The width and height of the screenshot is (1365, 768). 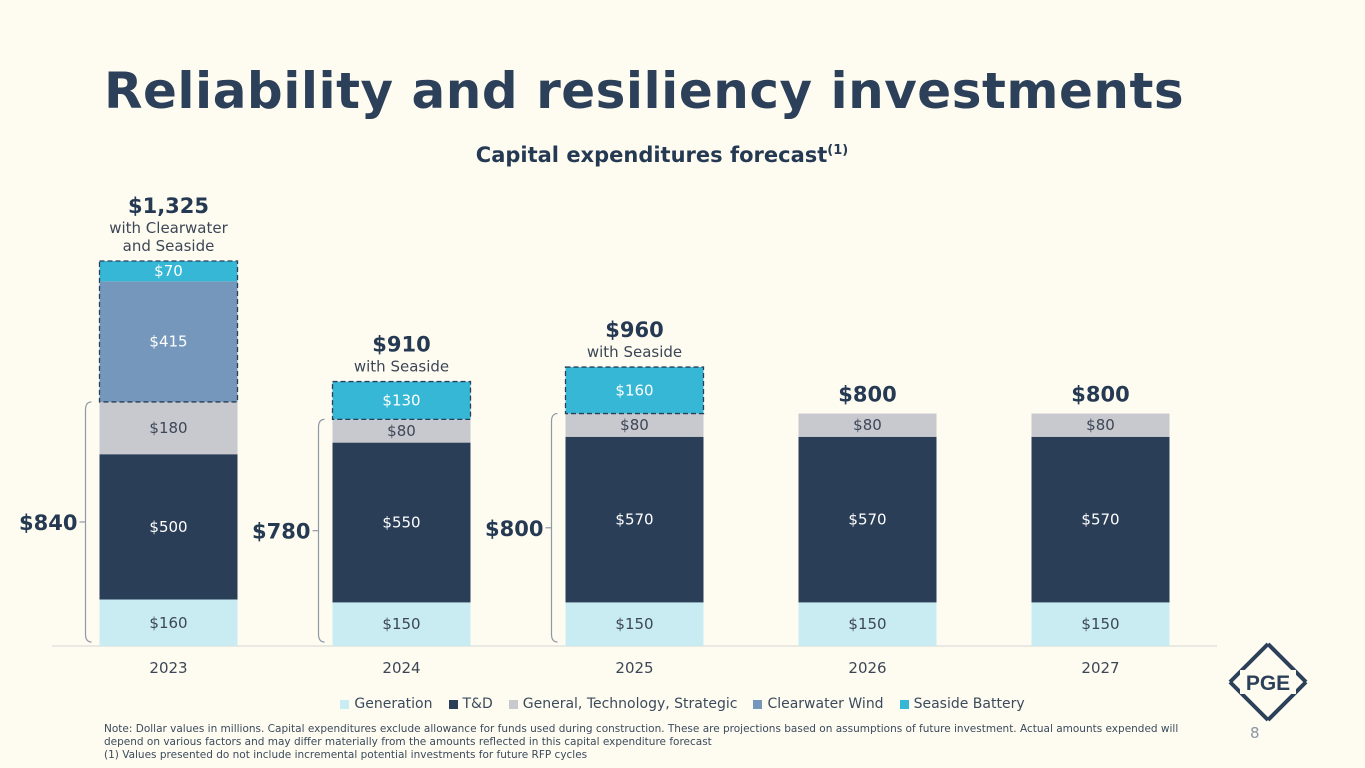 I want to click on x-tick-2026: 2026, so click(x=867, y=668).